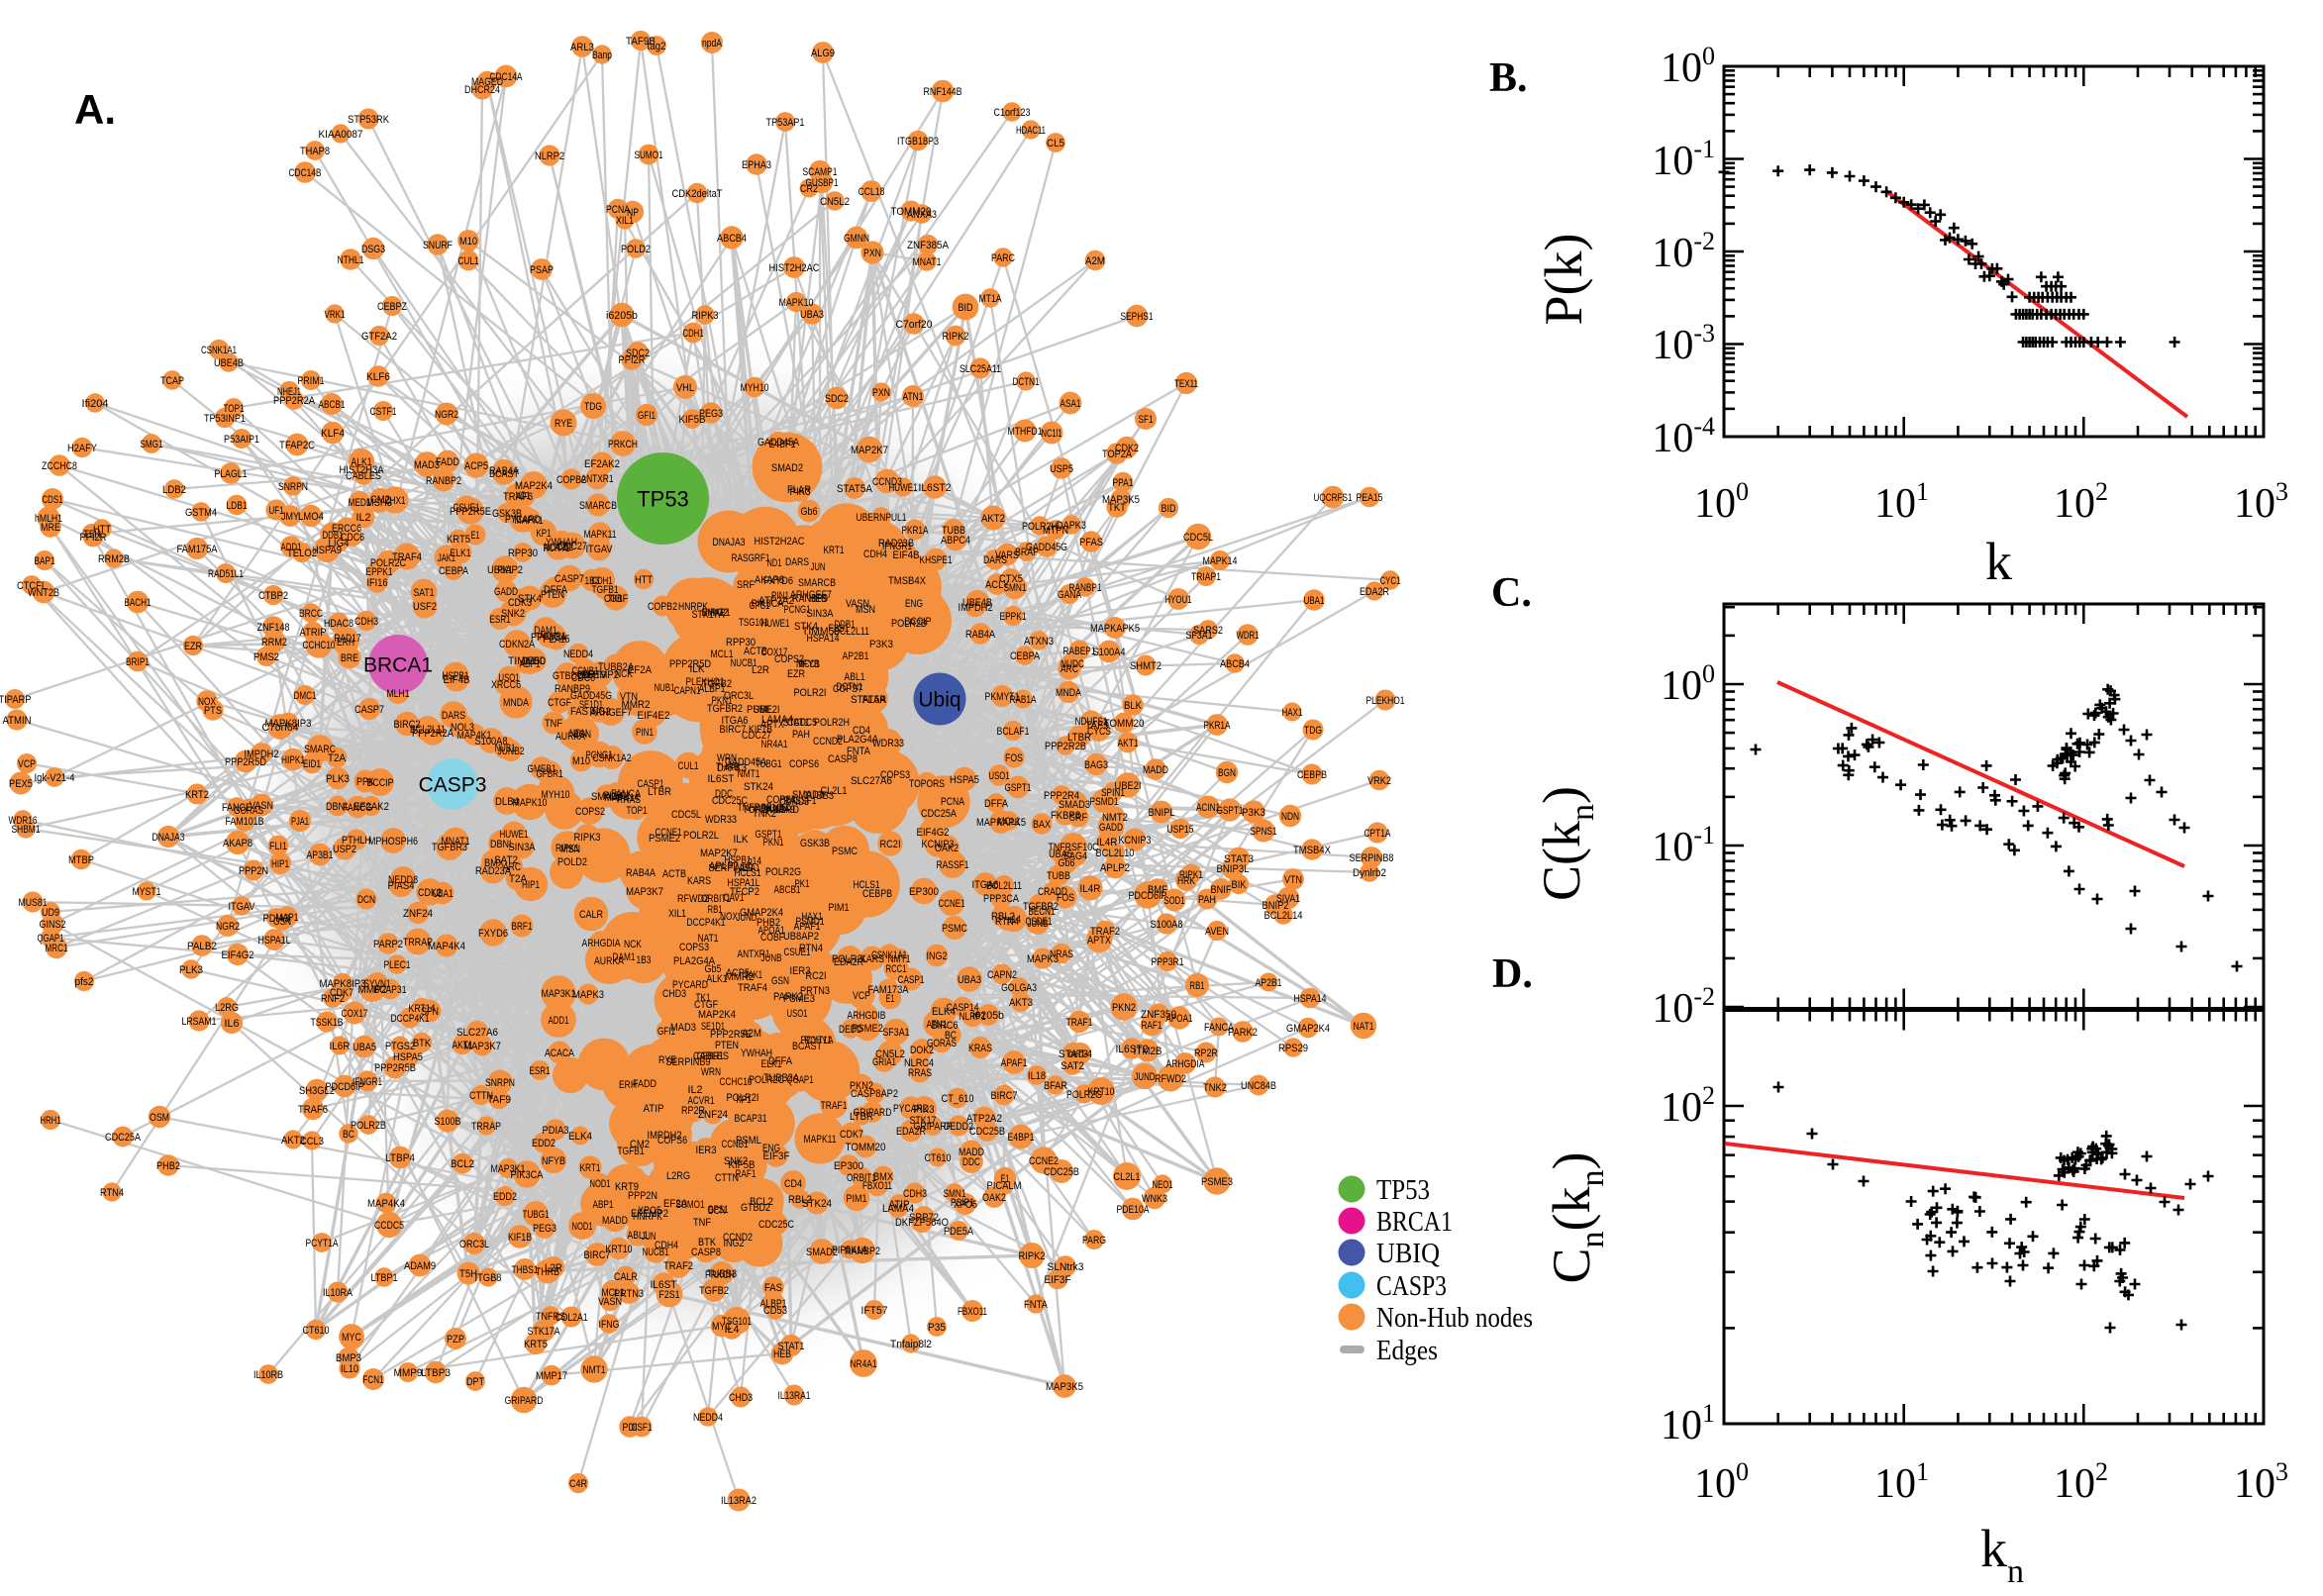 The height and width of the screenshot is (1596, 2323). What do you see at coordinates (672, 1141) in the screenshot?
I see `svg-text: COPS6` at bounding box center [672, 1141].